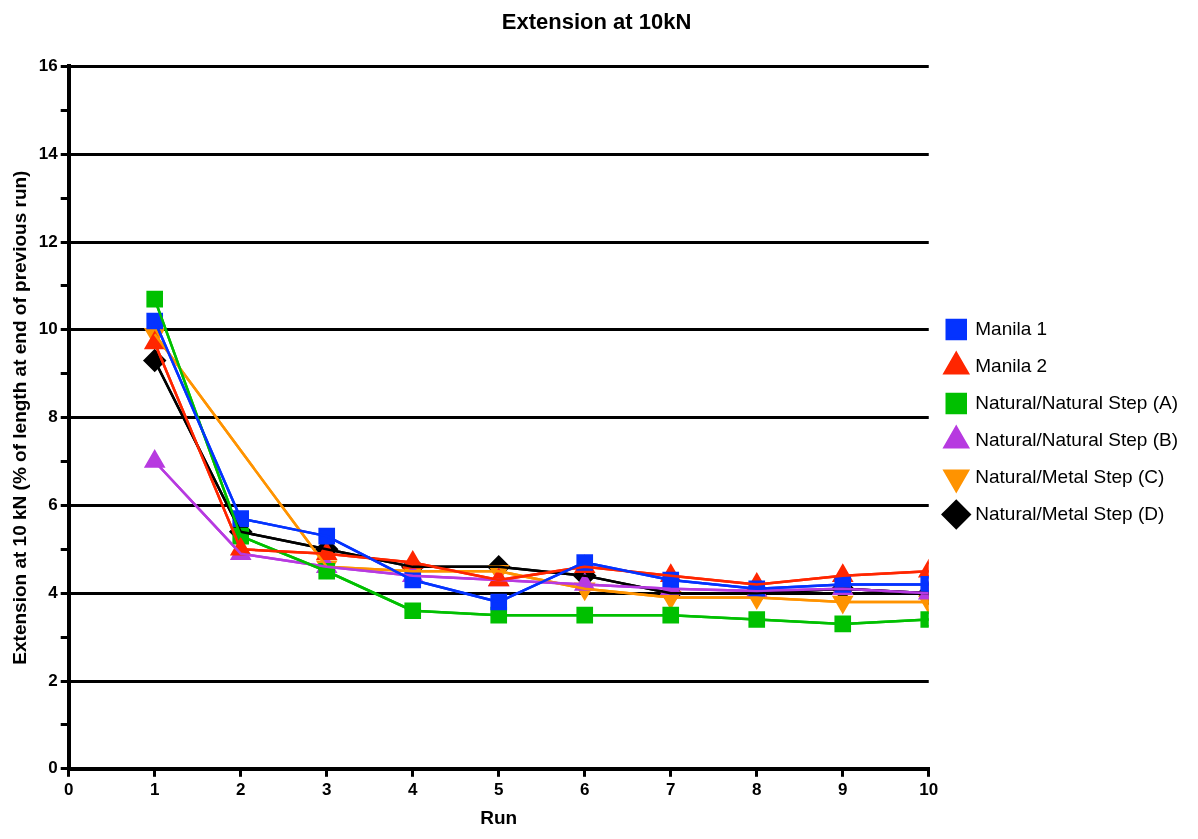  Describe the element at coordinates (757, 789) in the screenshot. I see `x-tick-label: 8` at that location.